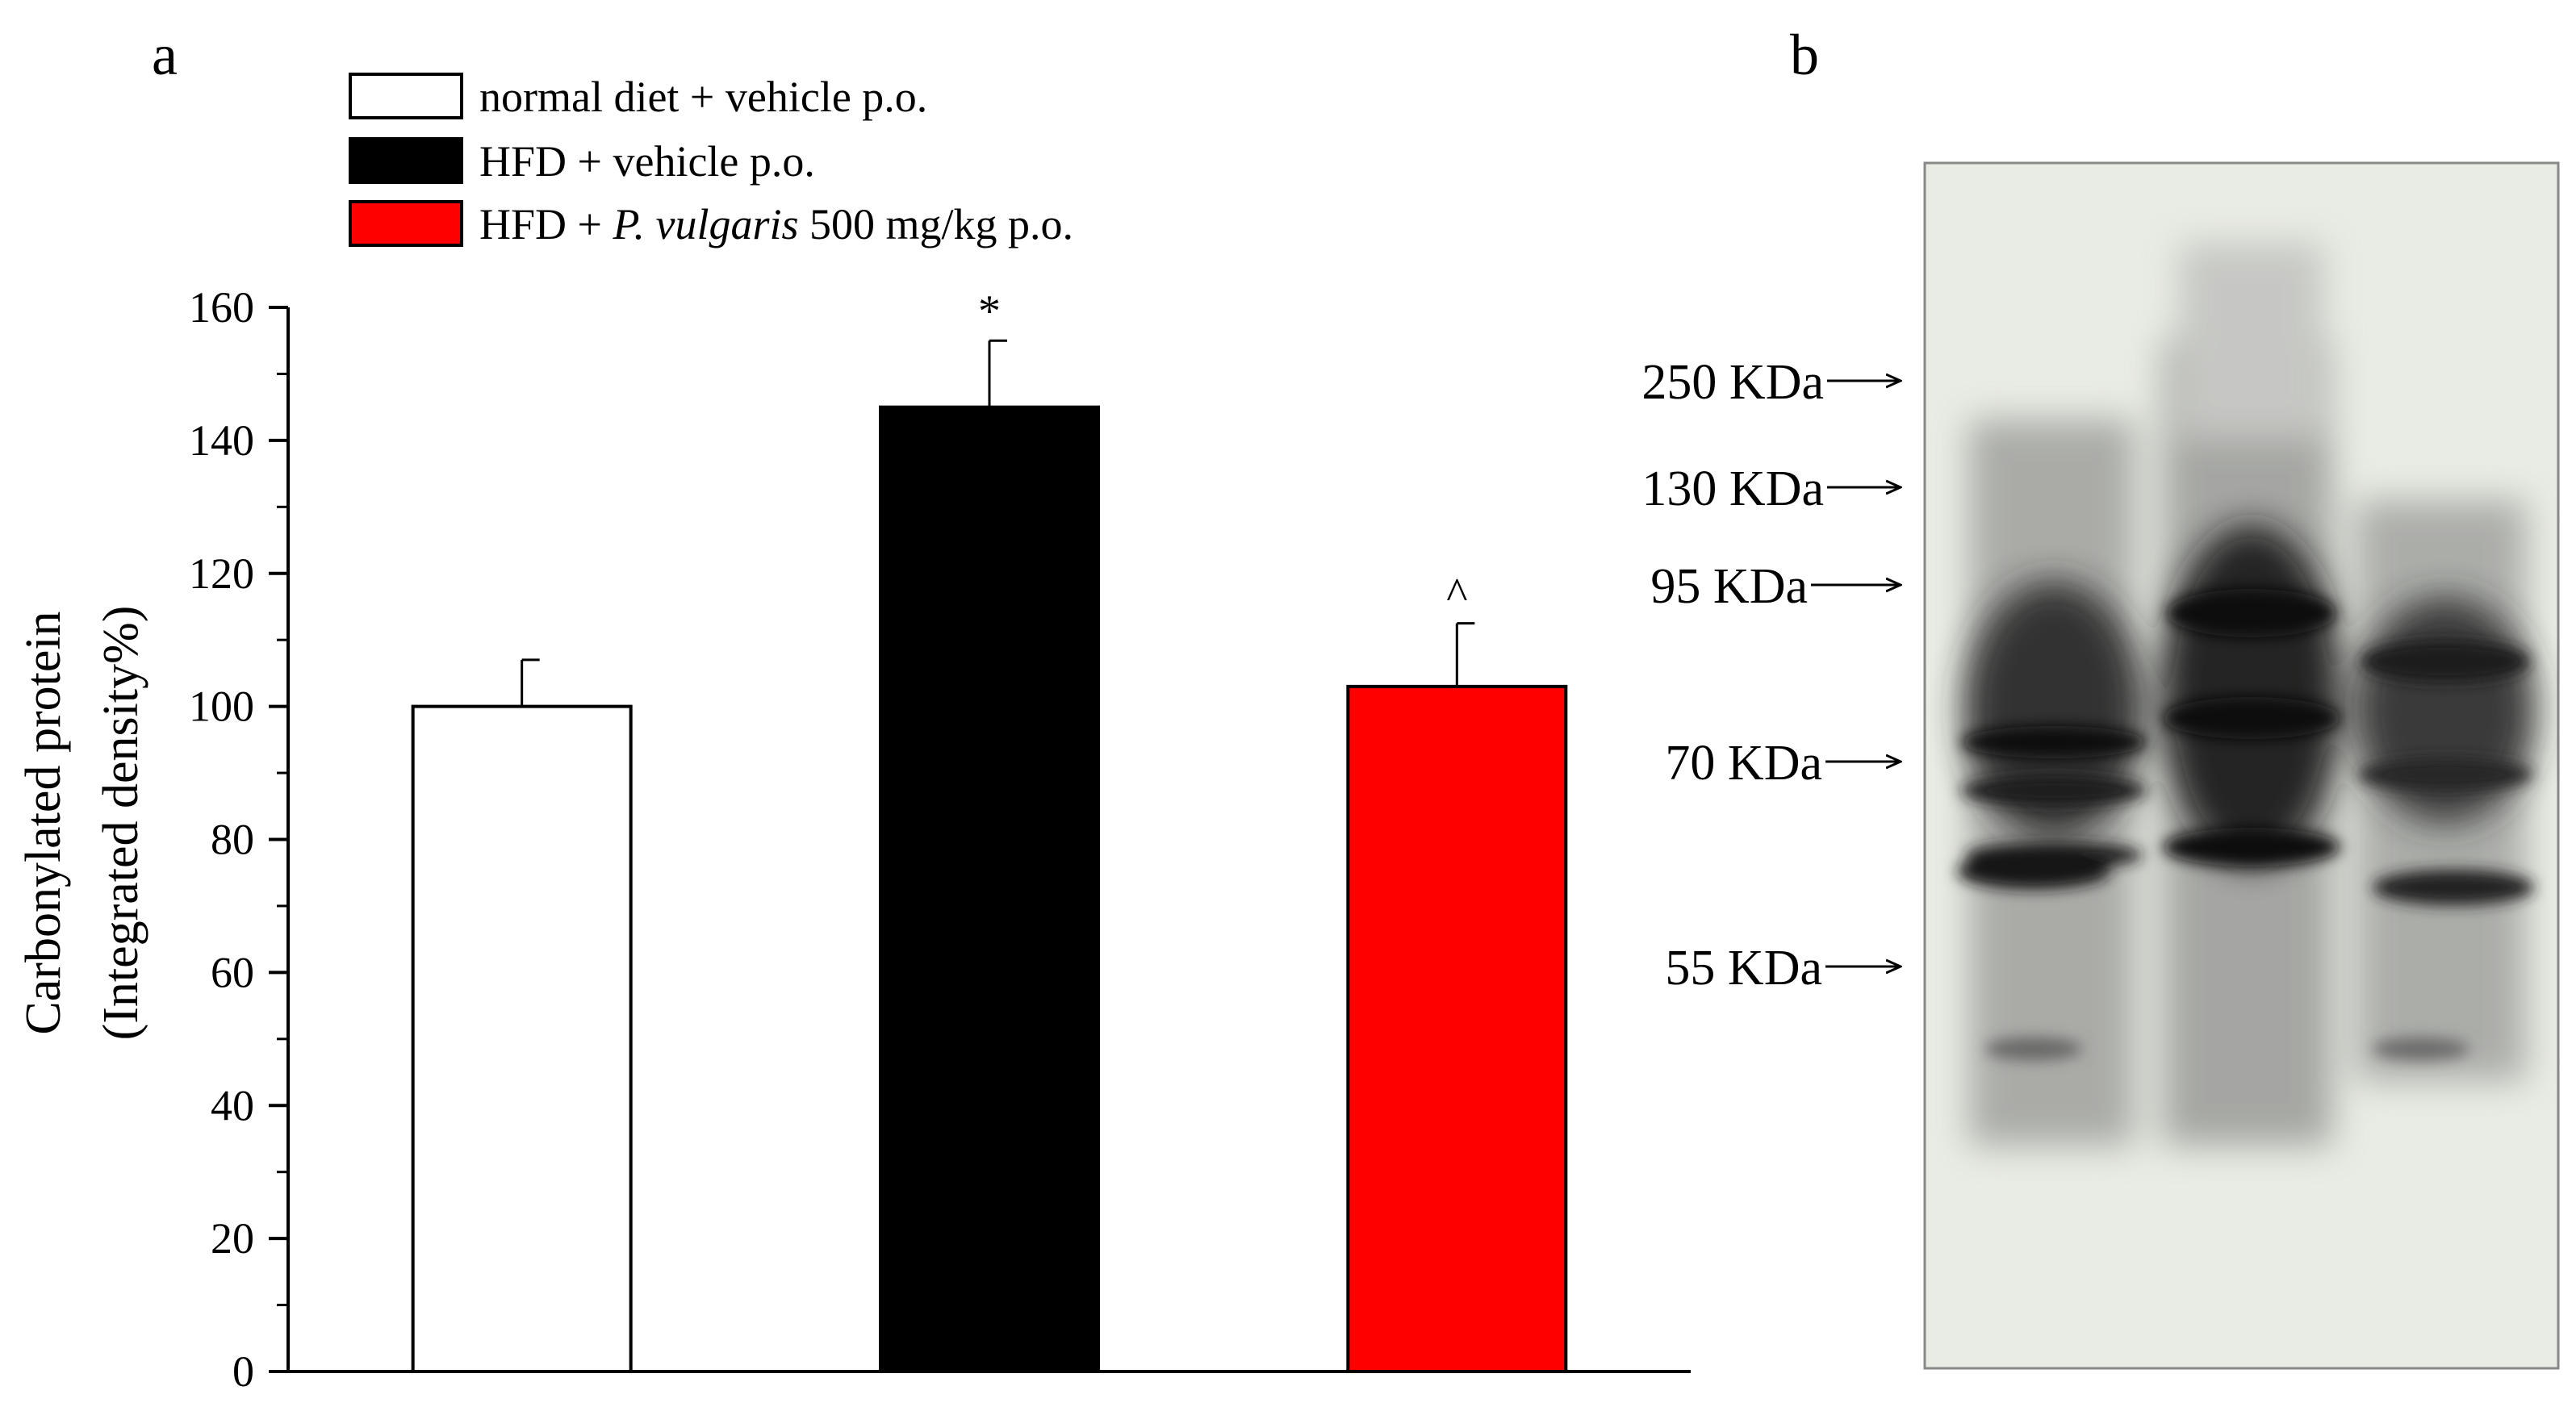 This screenshot has width=2576, height=1407. Describe the element at coordinates (121, 823) in the screenshot. I see `y-axis-title-line2: (Integrated density%)` at that location.